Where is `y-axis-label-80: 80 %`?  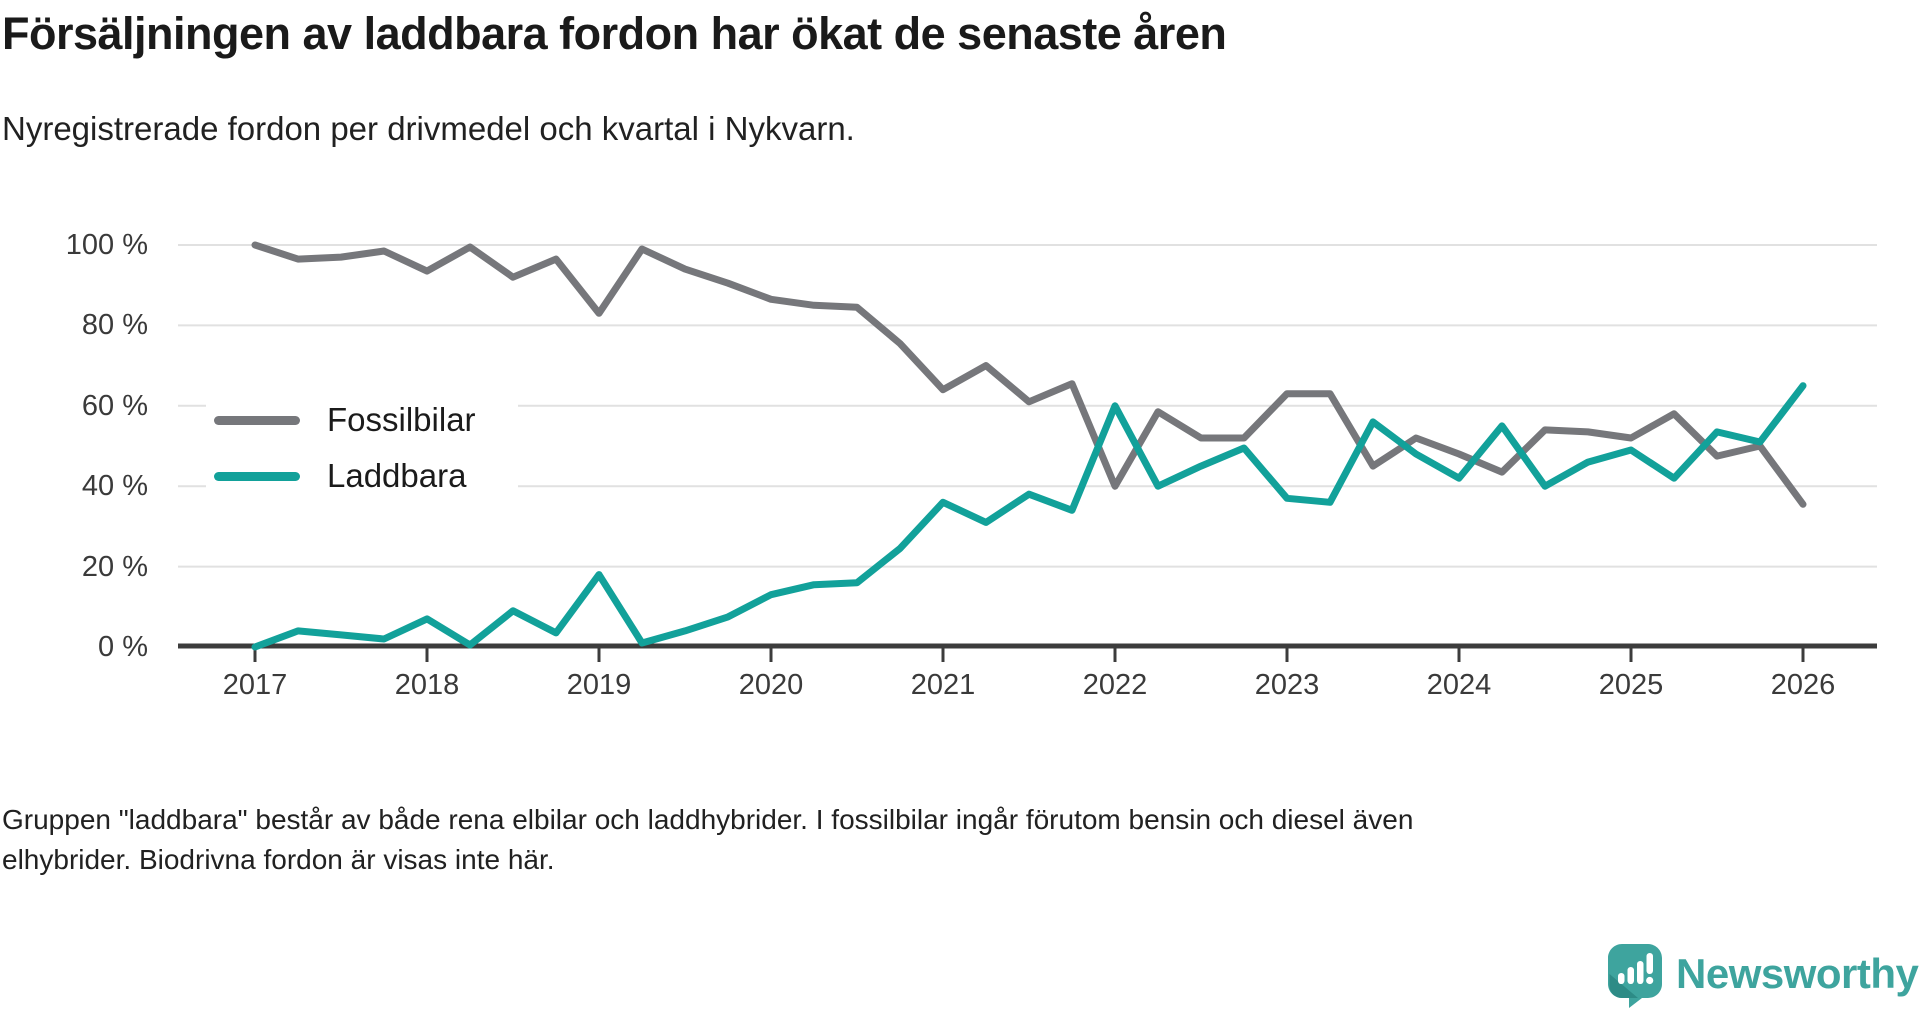 y-axis-label-80: 80 % is located at coordinates (114, 325).